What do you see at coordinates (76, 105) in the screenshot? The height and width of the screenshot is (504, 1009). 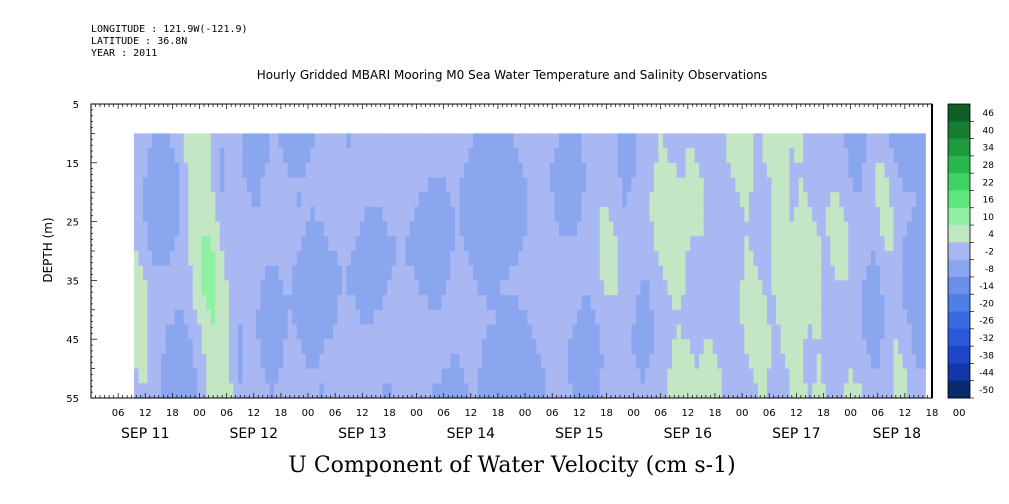 I see `y-tick-label: 5` at bounding box center [76, 105].